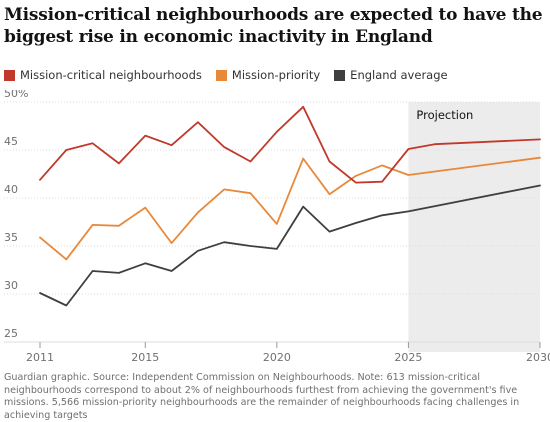 This screenshot has height=422, width=550. I want to click on y-tick-label: 35, so click(11, 237).